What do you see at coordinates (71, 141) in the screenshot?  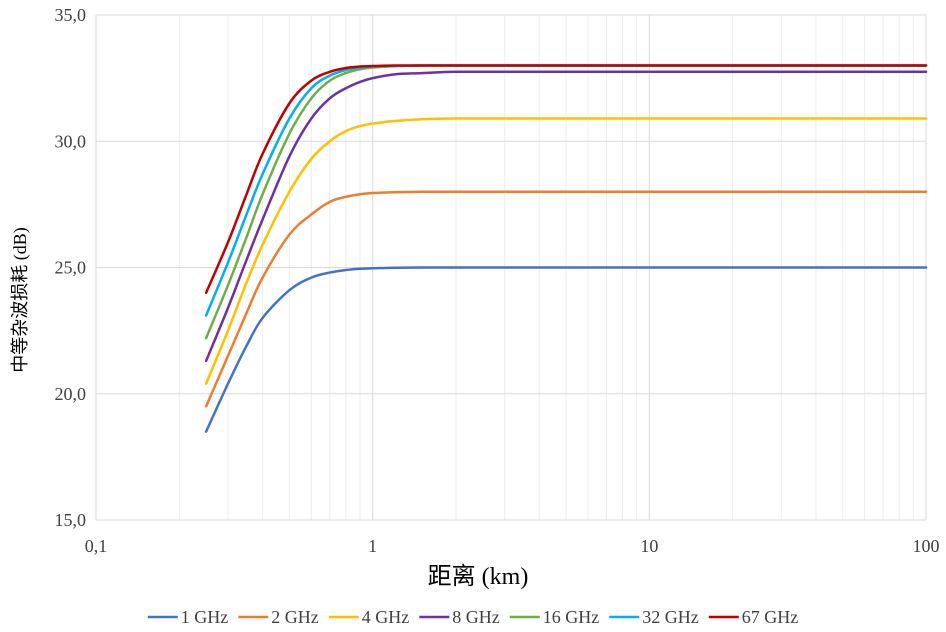 I see `y-tick-label: 30,0` at bounding box center [71, 141].